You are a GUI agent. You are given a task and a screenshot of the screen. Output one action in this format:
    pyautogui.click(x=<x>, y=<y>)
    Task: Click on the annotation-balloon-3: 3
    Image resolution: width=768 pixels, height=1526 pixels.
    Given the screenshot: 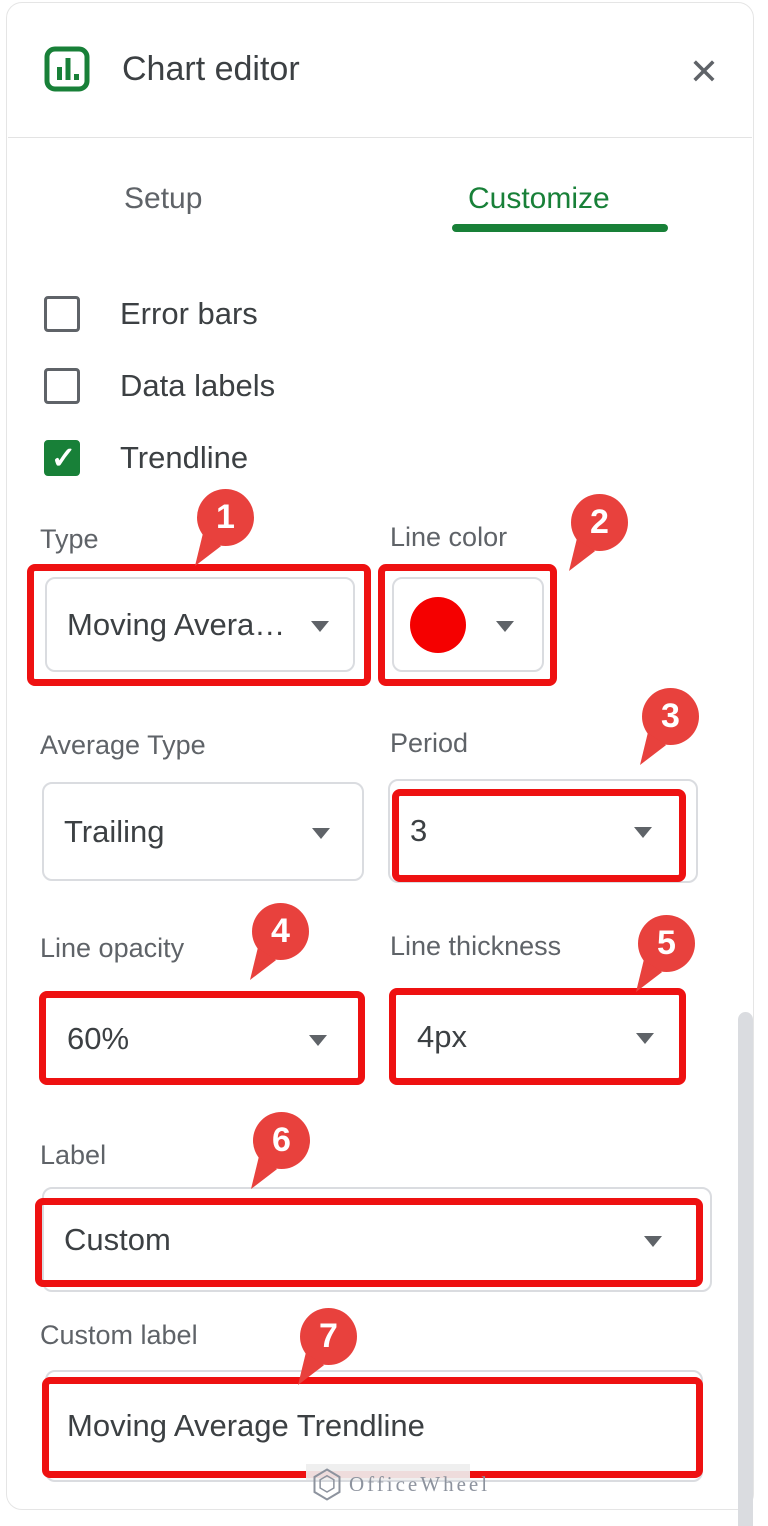 What is the action you would take?
    pyautogui.click(x=670, y=716)
    